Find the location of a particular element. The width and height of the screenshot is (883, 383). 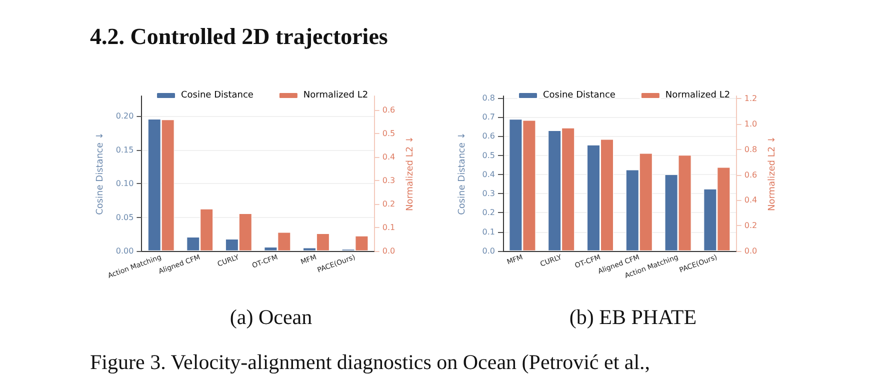

y2-tick-label: 0.1 is located at coordinates (389, 227).